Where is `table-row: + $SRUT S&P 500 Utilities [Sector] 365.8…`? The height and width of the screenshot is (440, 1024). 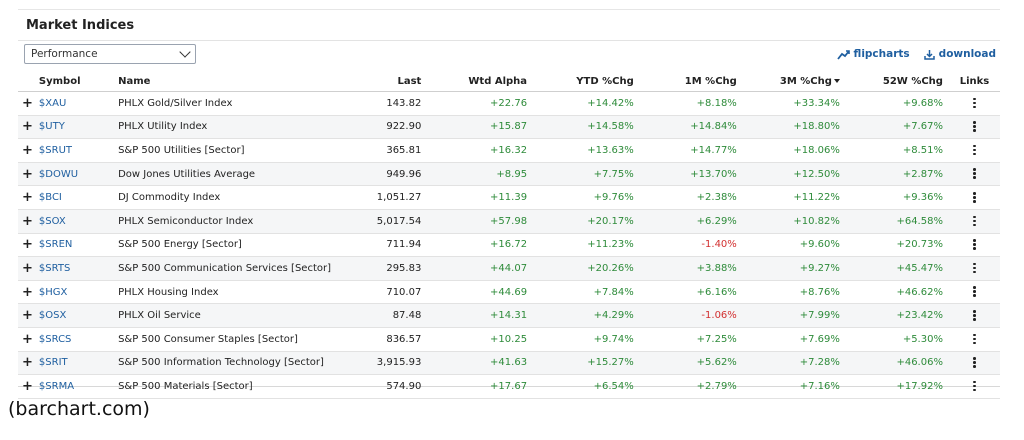 table-row: + $SRUT S&P 500 Utilities [Sector] 365.8… is located at coordinates (509, 150).